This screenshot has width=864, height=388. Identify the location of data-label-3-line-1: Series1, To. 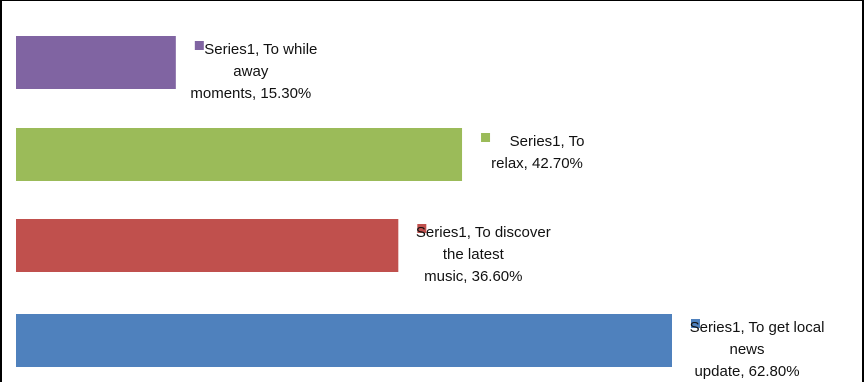
(547, 141).